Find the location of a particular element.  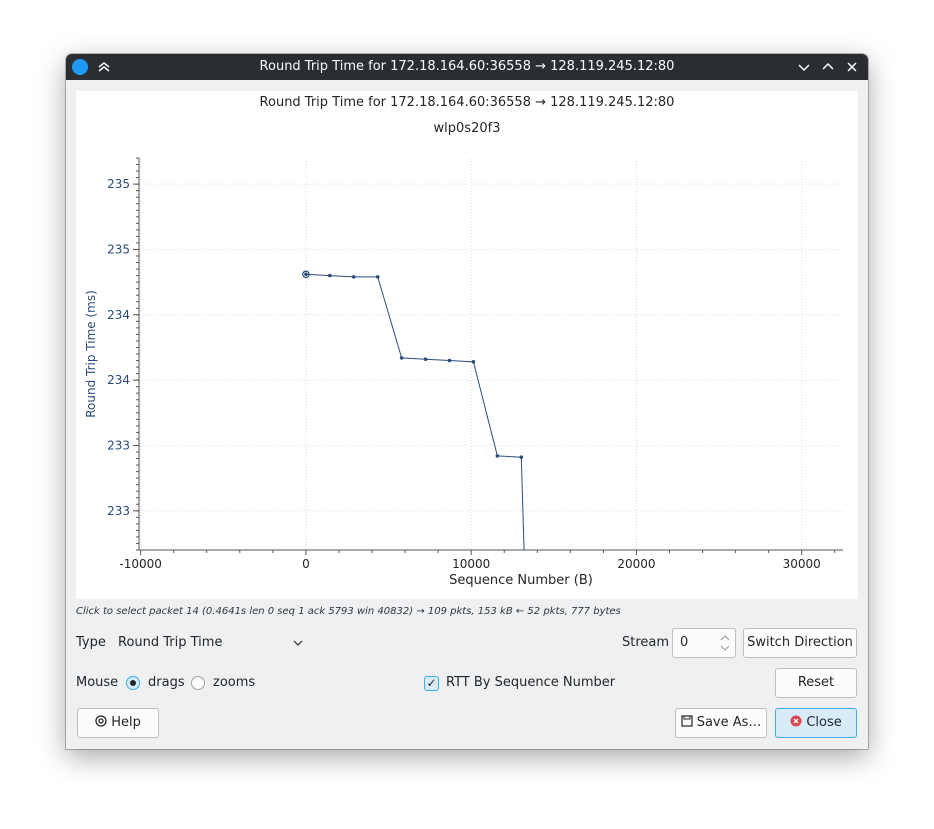

stream-value: 0 is located at coordinates (684, 642).